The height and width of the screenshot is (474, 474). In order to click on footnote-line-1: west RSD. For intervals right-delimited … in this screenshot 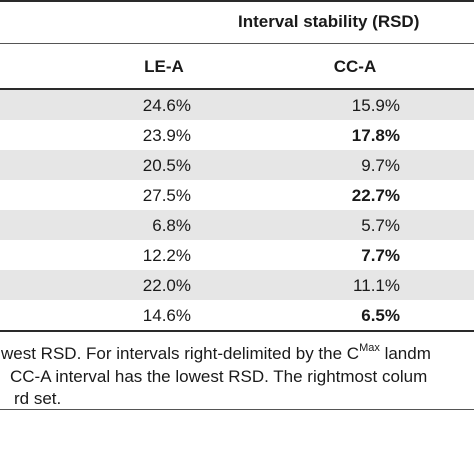, I will do `click(216, 353)`.